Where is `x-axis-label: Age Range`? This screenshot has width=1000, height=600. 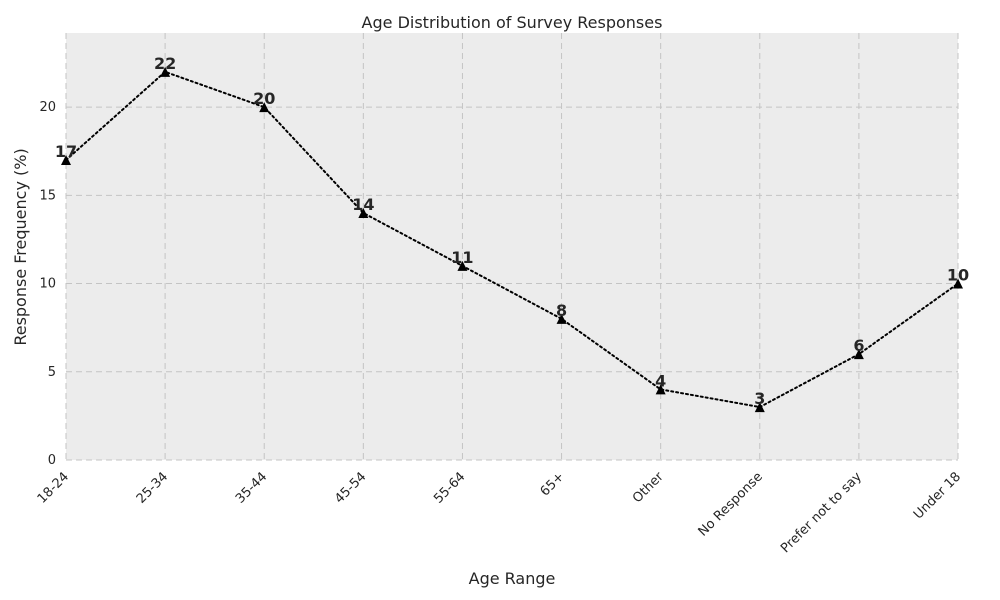 x-axis-label: Age Range is located at coordinates (512, 578).